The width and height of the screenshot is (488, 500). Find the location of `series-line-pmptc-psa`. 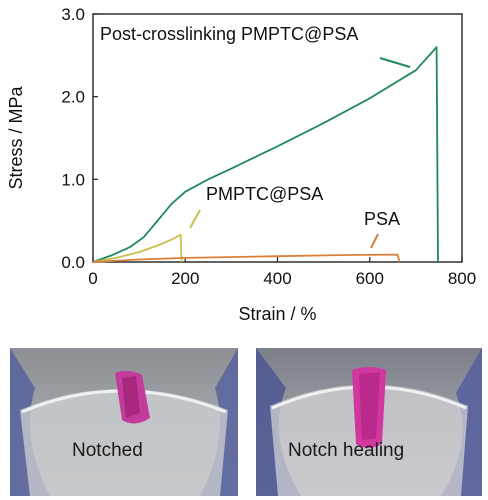

series-line-pmptc-psa is located at coordinates (137, 248).